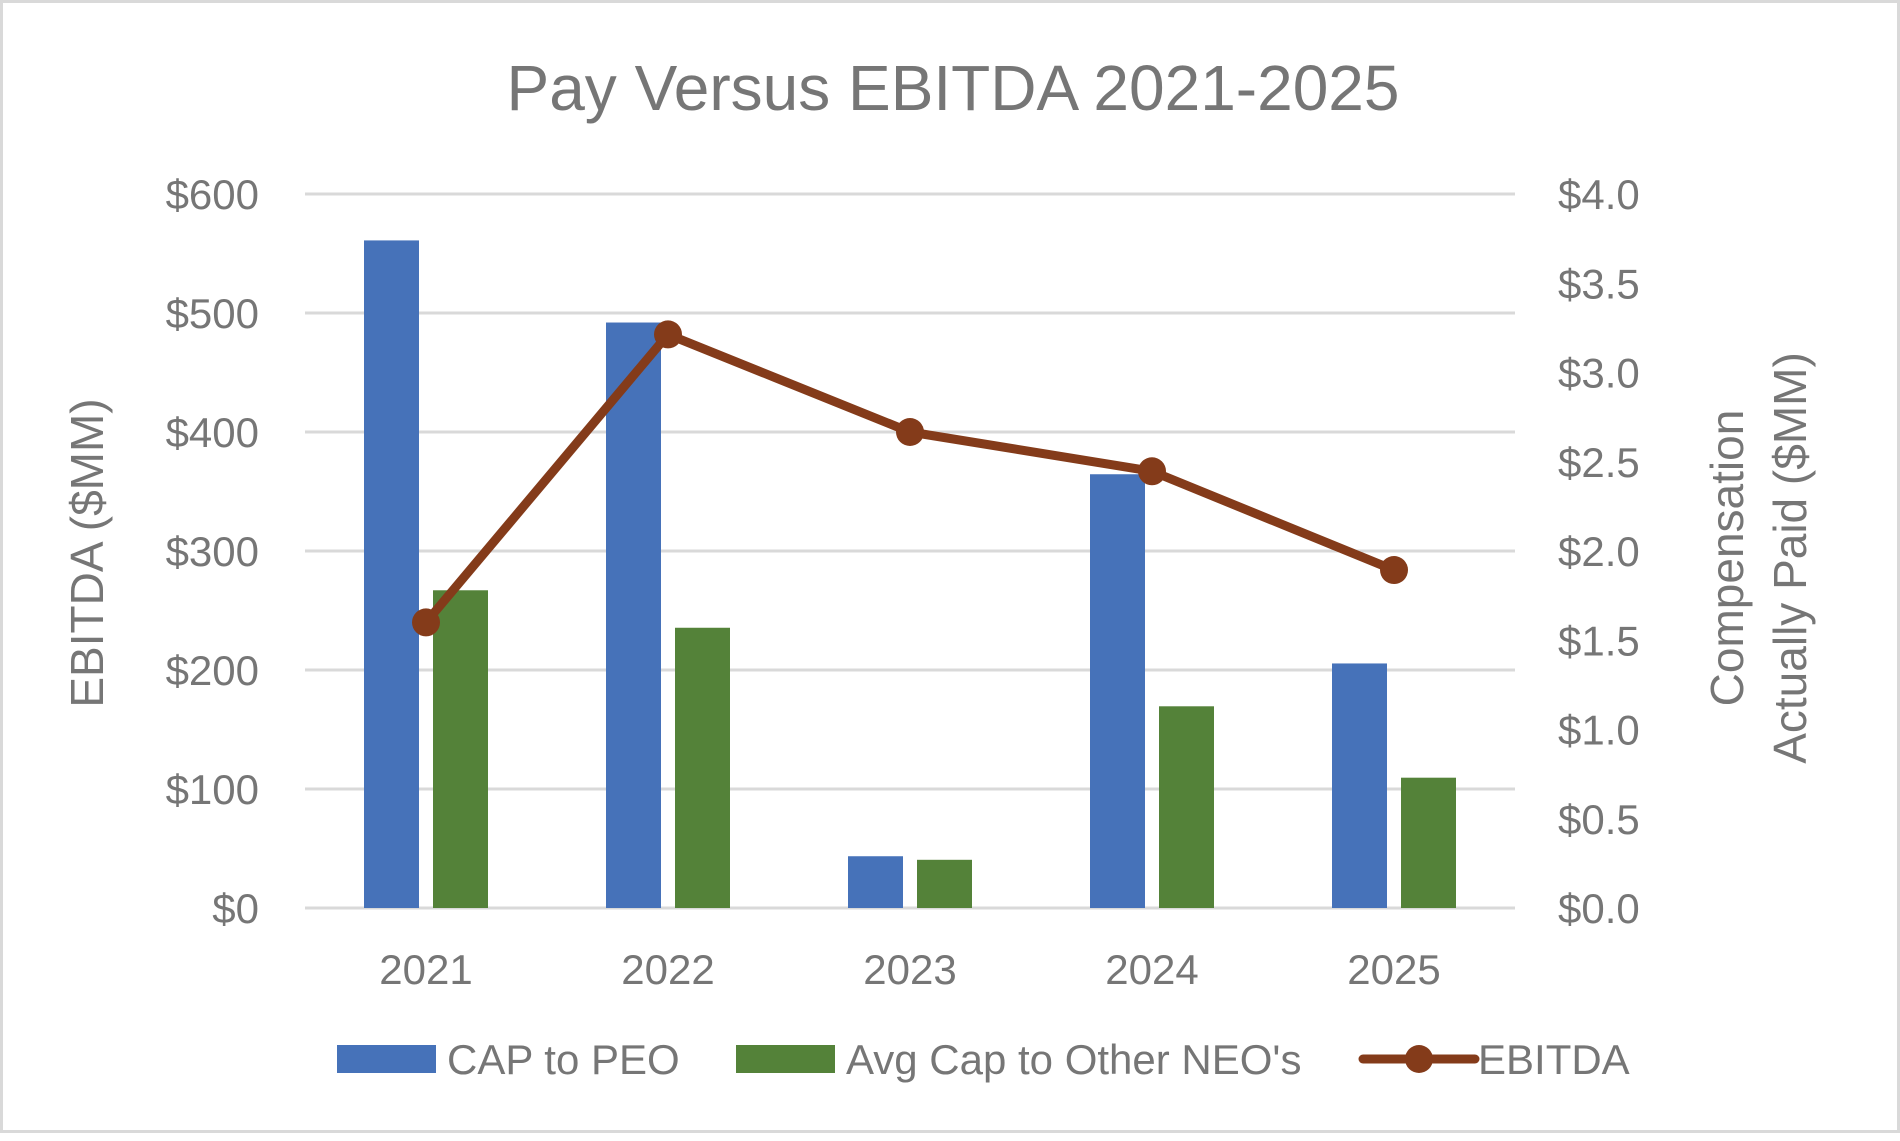 The height and width of the screenshot is (1141, 1900). I want to click on chart-title: Pay Versus EBITDA 2021-2025, so click(953, 88).